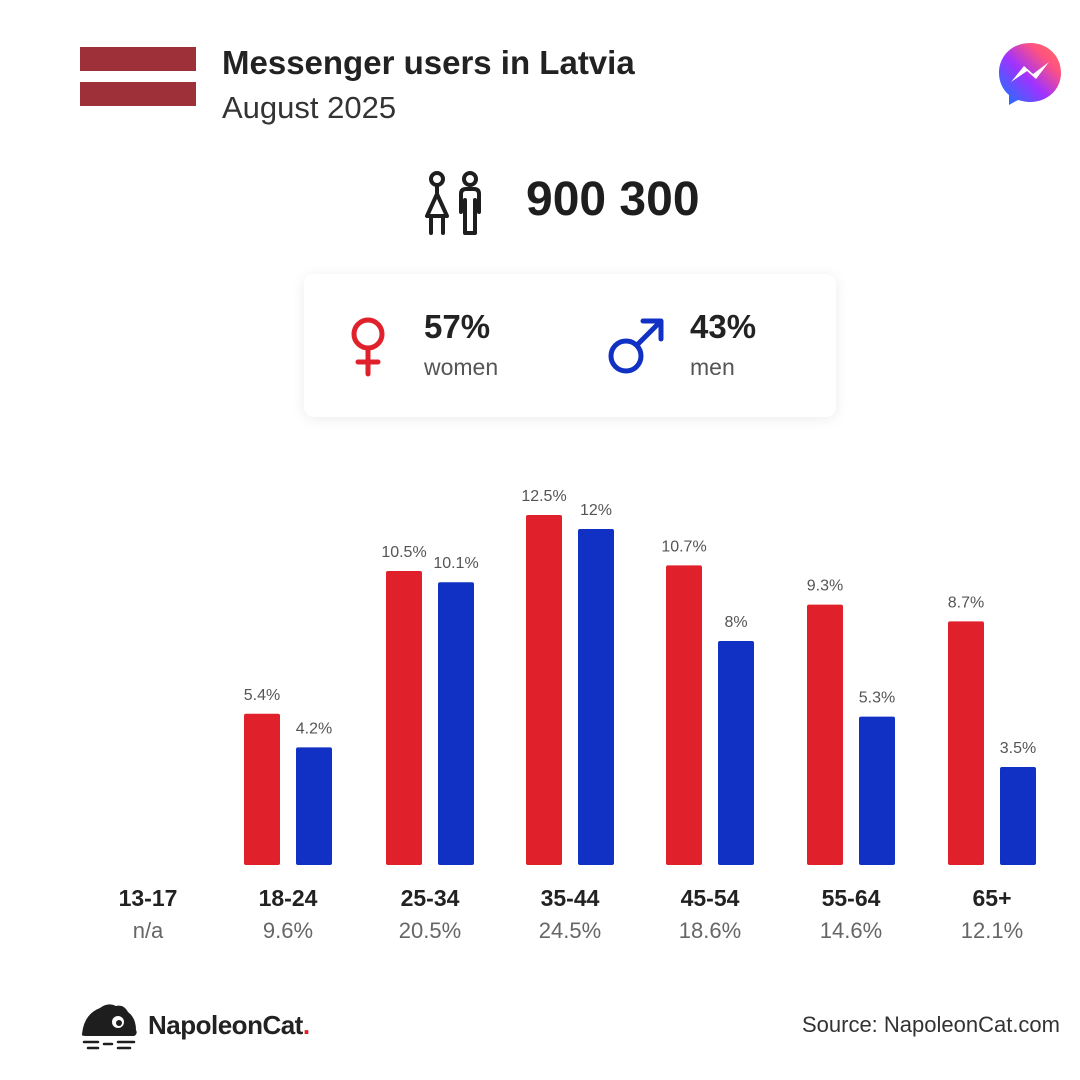  Describe the element at coordinates (453, 203) in the screenshot. I see `people-icon` at that location.